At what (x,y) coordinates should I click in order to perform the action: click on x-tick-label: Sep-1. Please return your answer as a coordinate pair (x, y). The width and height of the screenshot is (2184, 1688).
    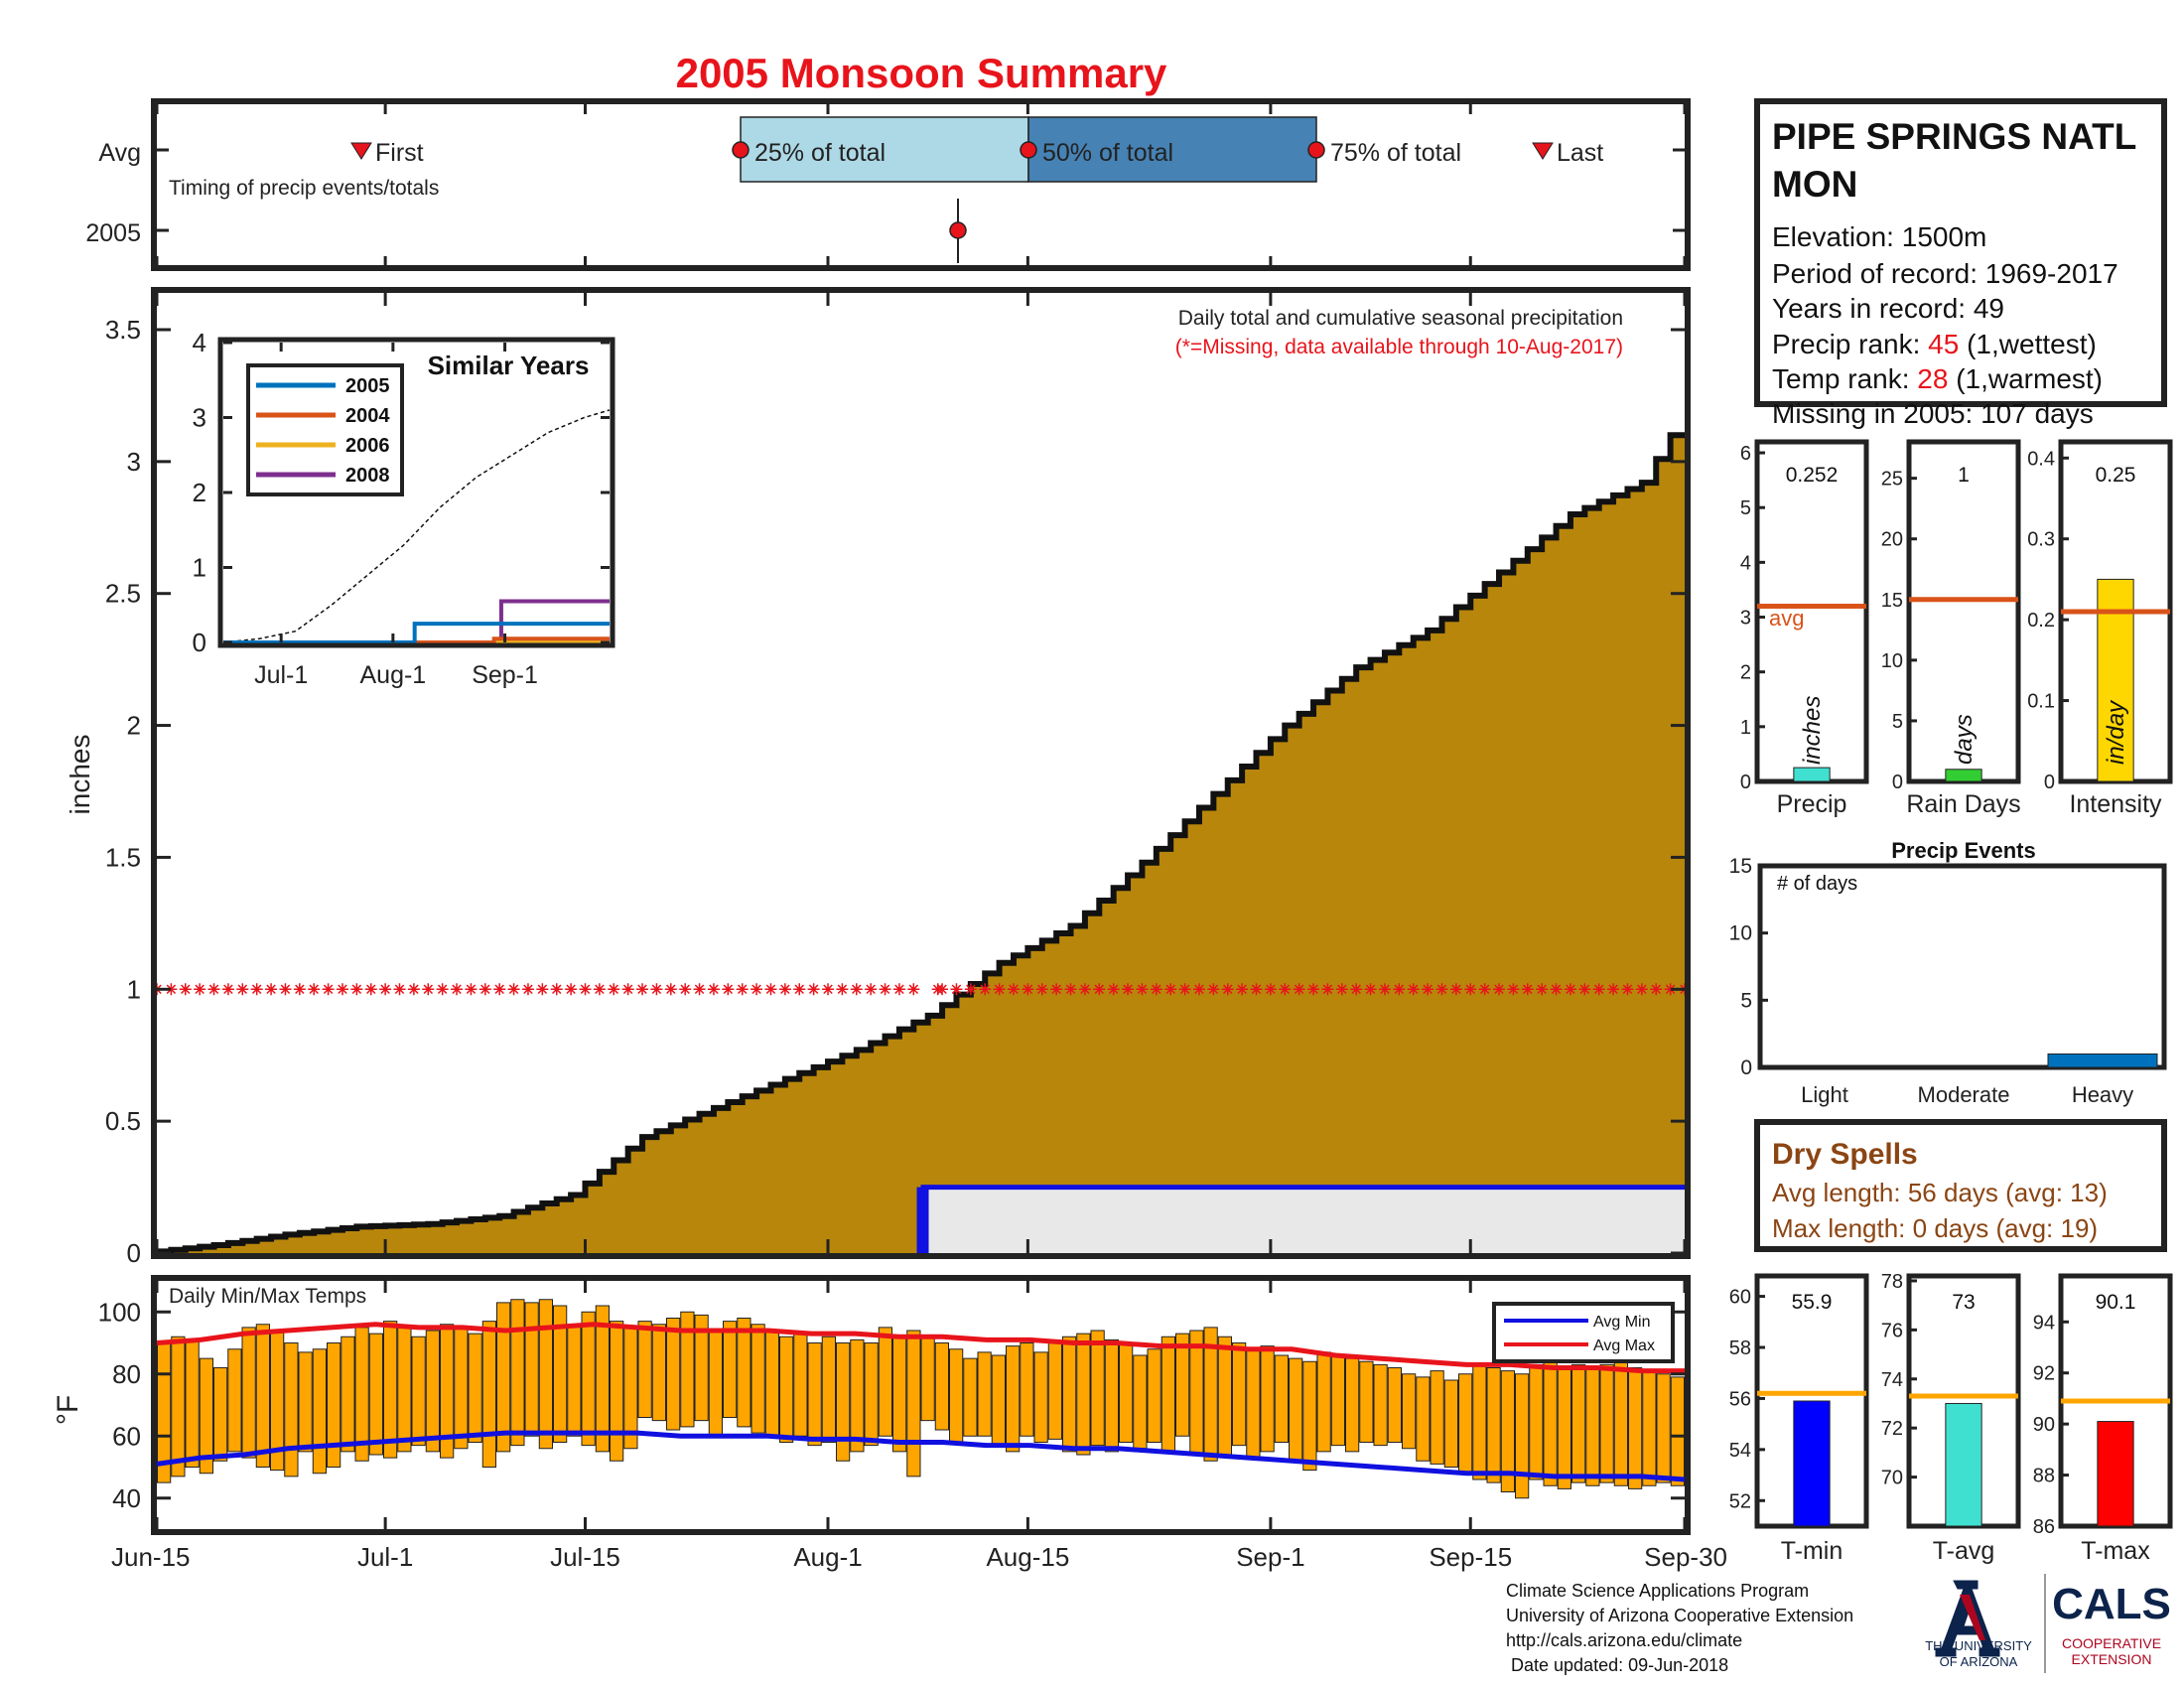
    Looking at the image, I should click on (1270, 1557).